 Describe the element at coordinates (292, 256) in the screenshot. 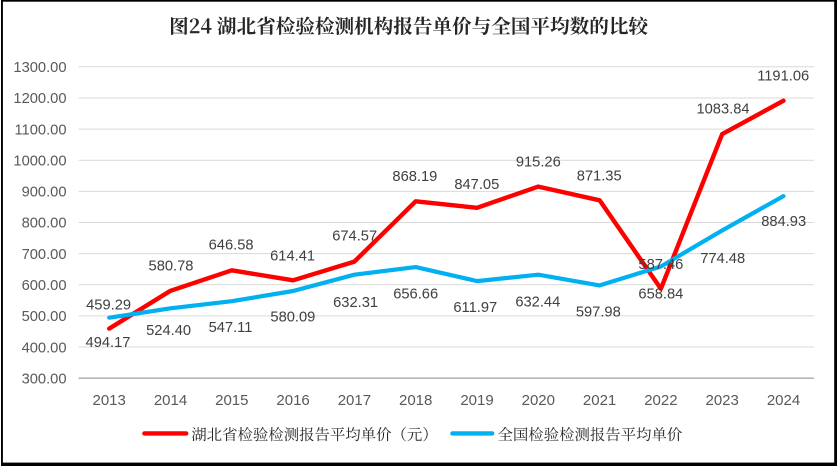

I see `svg-text: 614.41` at that location.